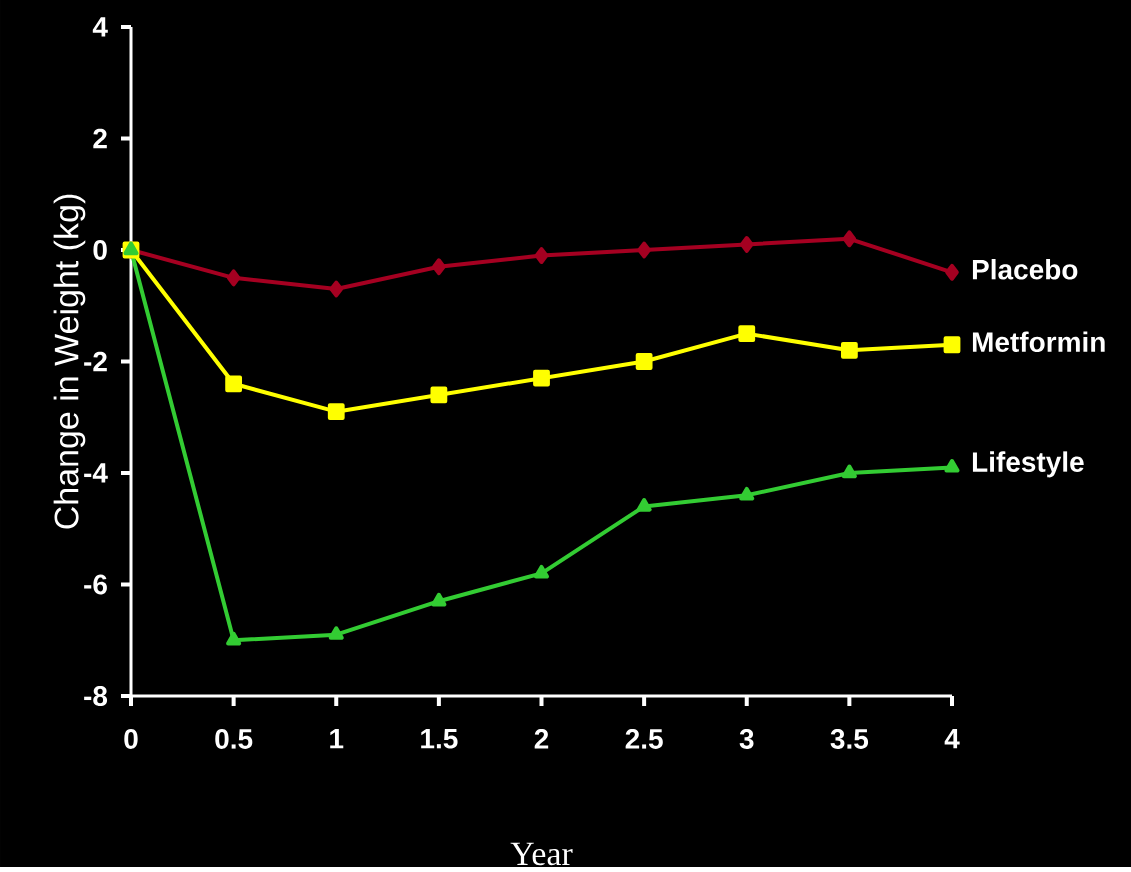 Image resolution: width=1131 pixels, height=872 pixels. I want to click on x-tick-label: 0, so click(131, 739).